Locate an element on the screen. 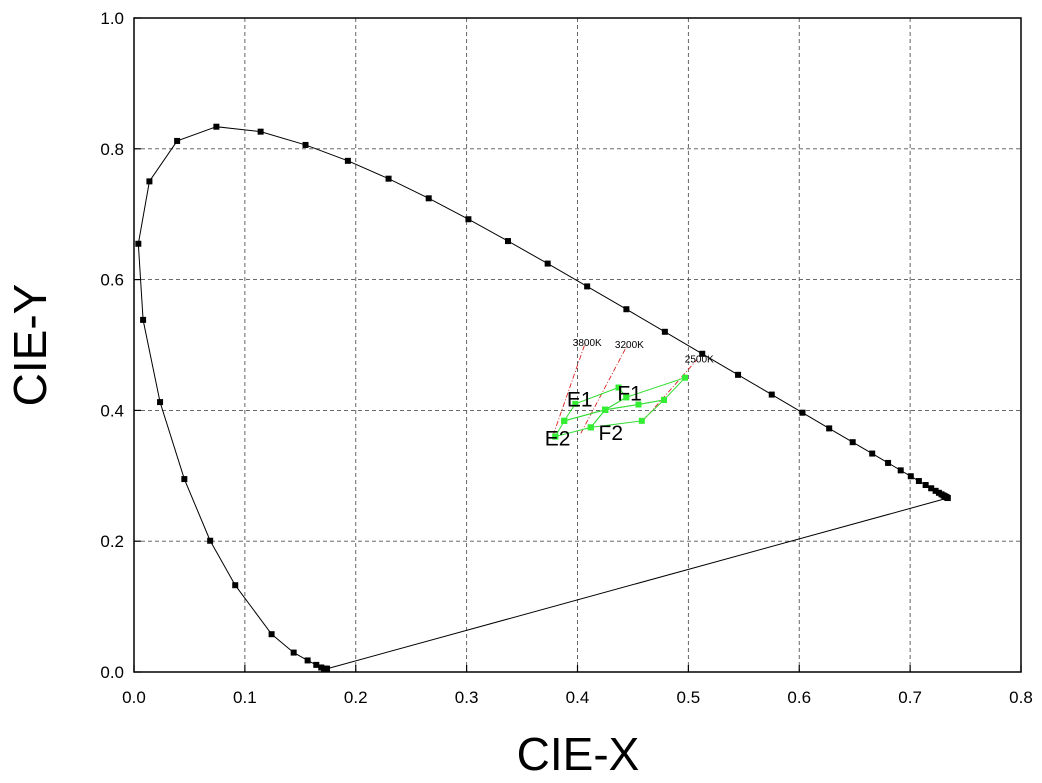  x-tick-label: 0.7 is located at coordinates (910, 697).